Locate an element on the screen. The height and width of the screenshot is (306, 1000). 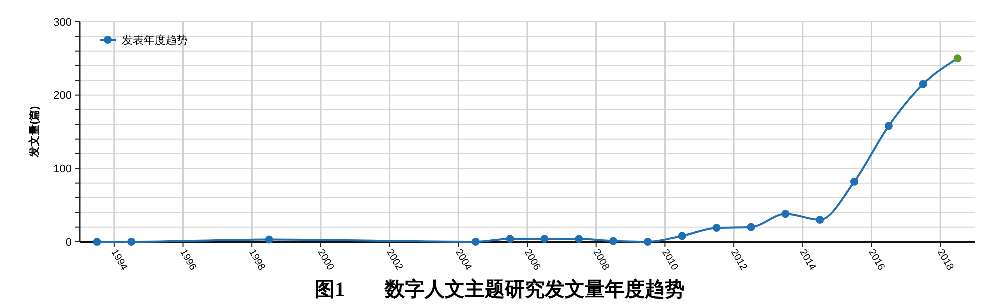
y-tick-label: 300 is located at coordinates (63, 22).